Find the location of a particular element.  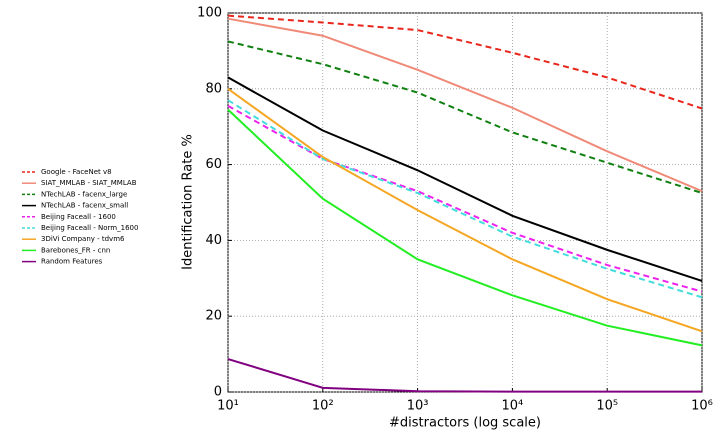

legend-label: Beijing Faceall - 1600 is located at coordinates (78, 217).